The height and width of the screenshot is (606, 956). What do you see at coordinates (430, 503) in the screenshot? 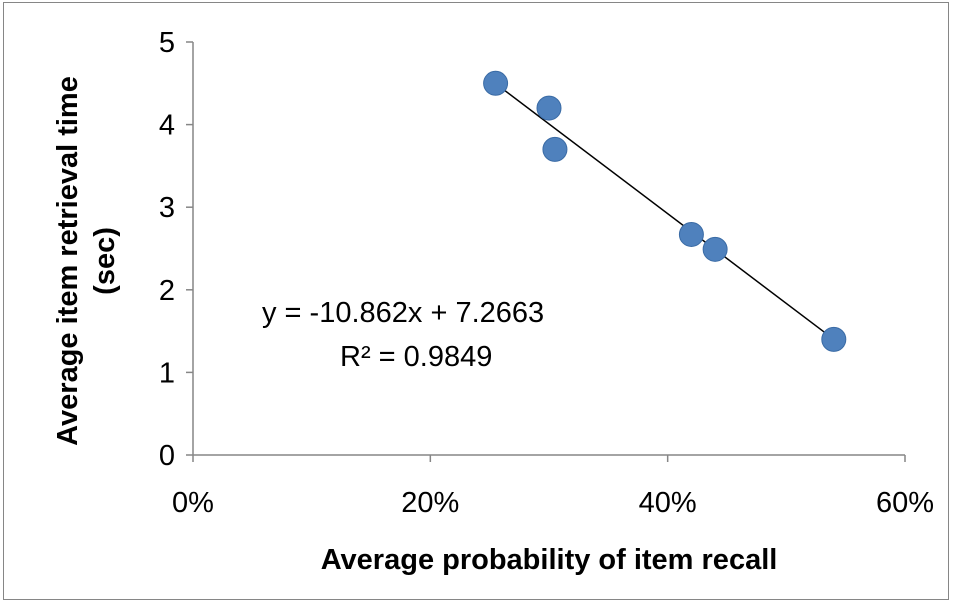
I see `x-tick-label: 20%` at bounding box center [430, 503].